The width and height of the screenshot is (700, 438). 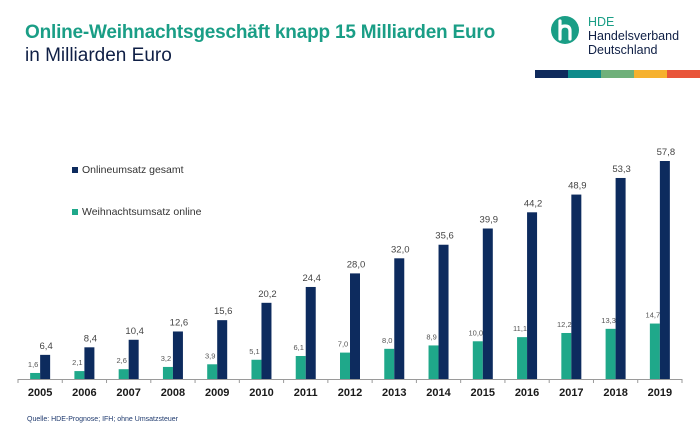 I want to click on bar-christmas-2012, so click(x=345, y=365).